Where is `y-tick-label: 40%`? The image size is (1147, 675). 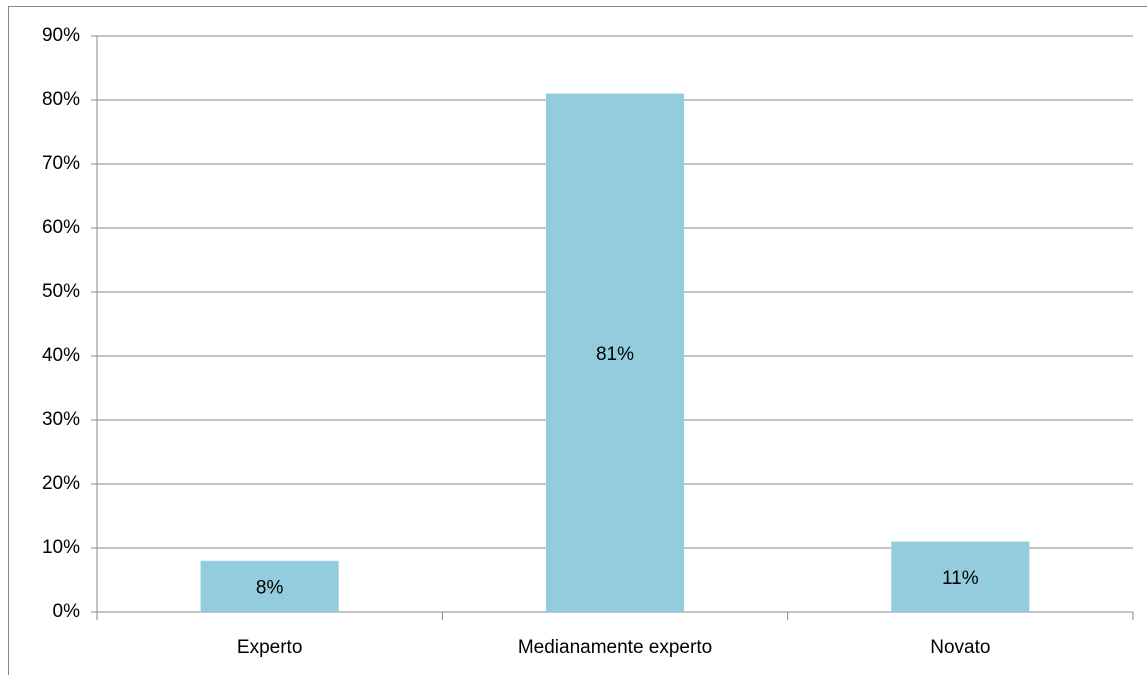
y-tick-label: 40% is located at coordinates (61, 355).